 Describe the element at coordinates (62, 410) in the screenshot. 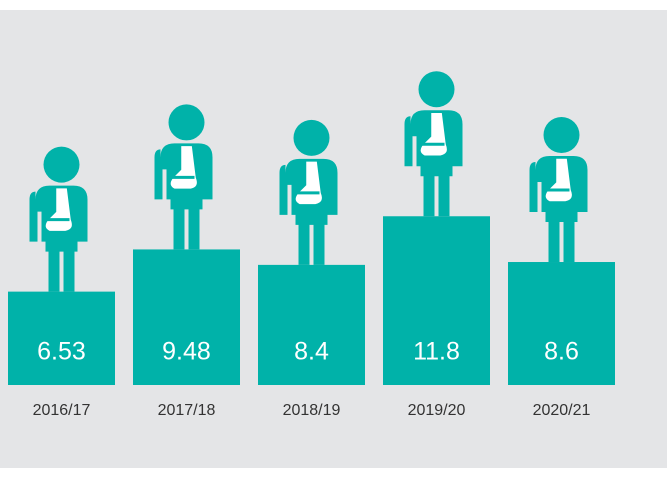

I see `x-tick-label: 2016/17` at that location.